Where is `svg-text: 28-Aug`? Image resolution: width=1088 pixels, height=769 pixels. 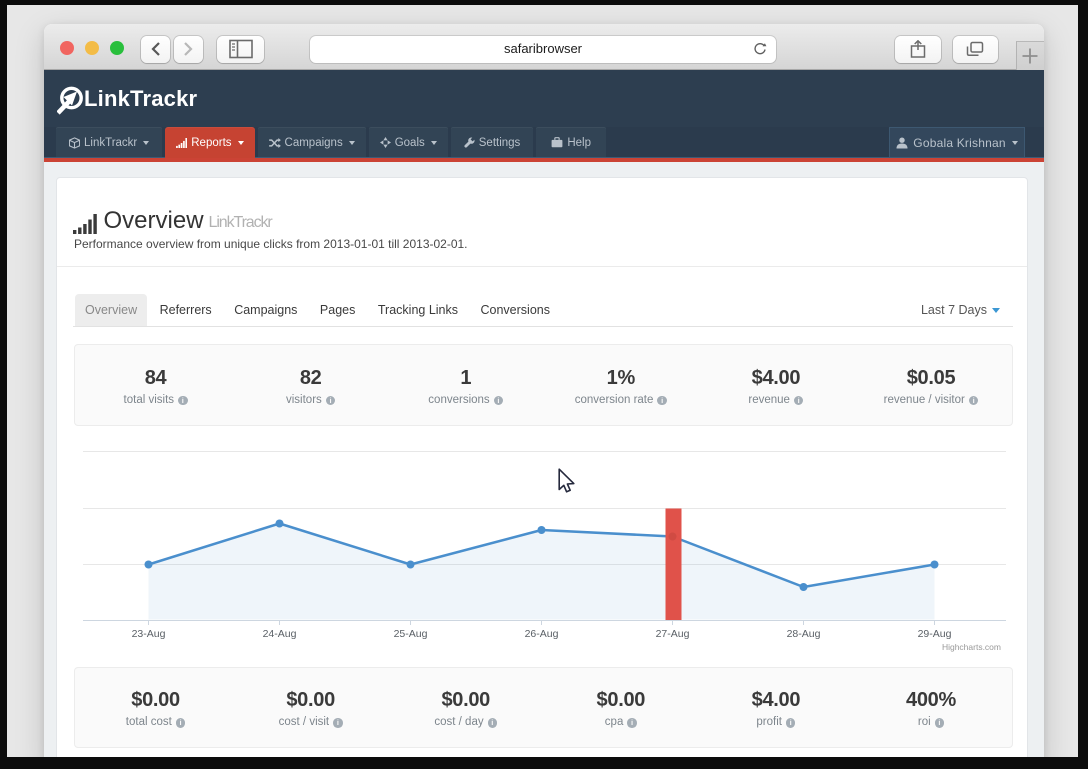 svg-text: 28-Aug is located at coordinates (804, 634).